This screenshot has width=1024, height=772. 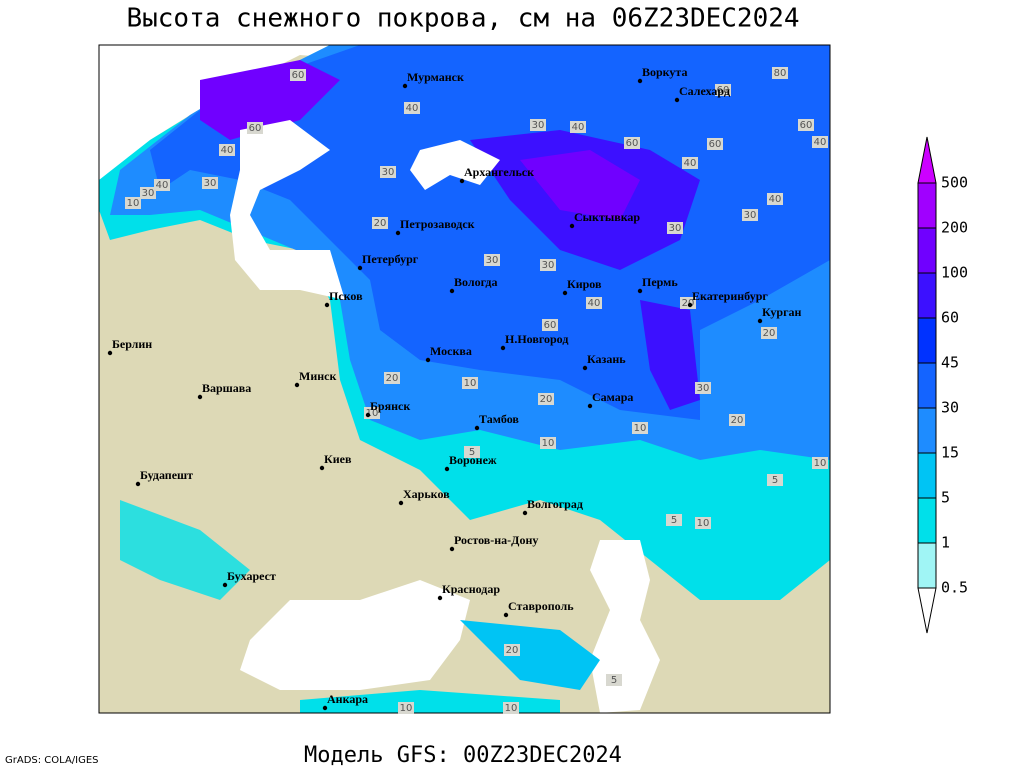 I want to click on city-label: Екатеринбург, so click(x=730, y=296).